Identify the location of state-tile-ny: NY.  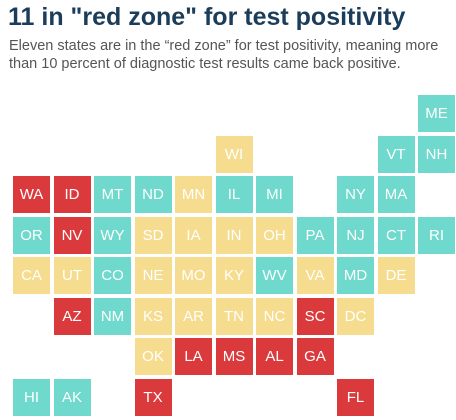
(355, 194).